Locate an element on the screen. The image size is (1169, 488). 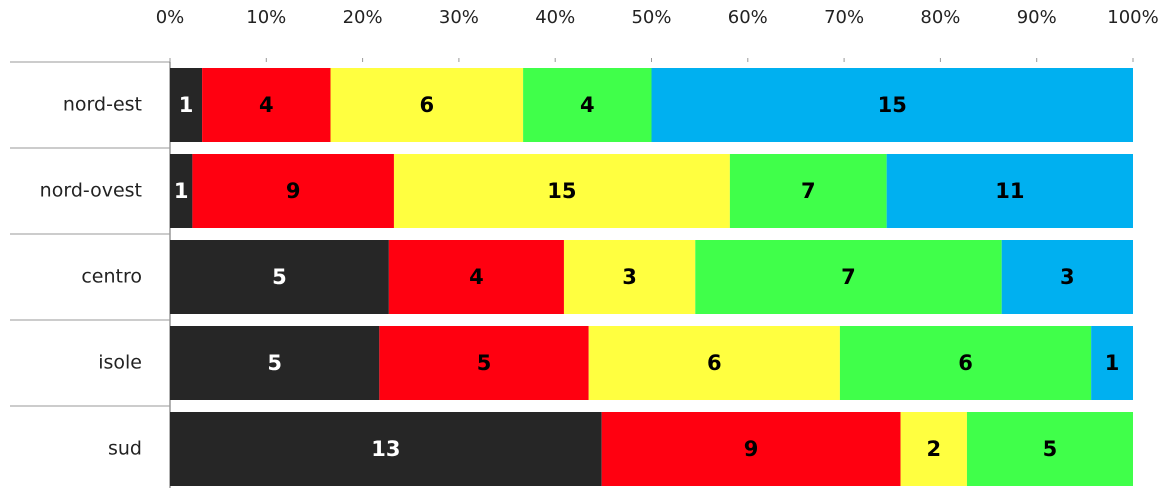
value-label: 11 is located at coordinates (1009, 191).